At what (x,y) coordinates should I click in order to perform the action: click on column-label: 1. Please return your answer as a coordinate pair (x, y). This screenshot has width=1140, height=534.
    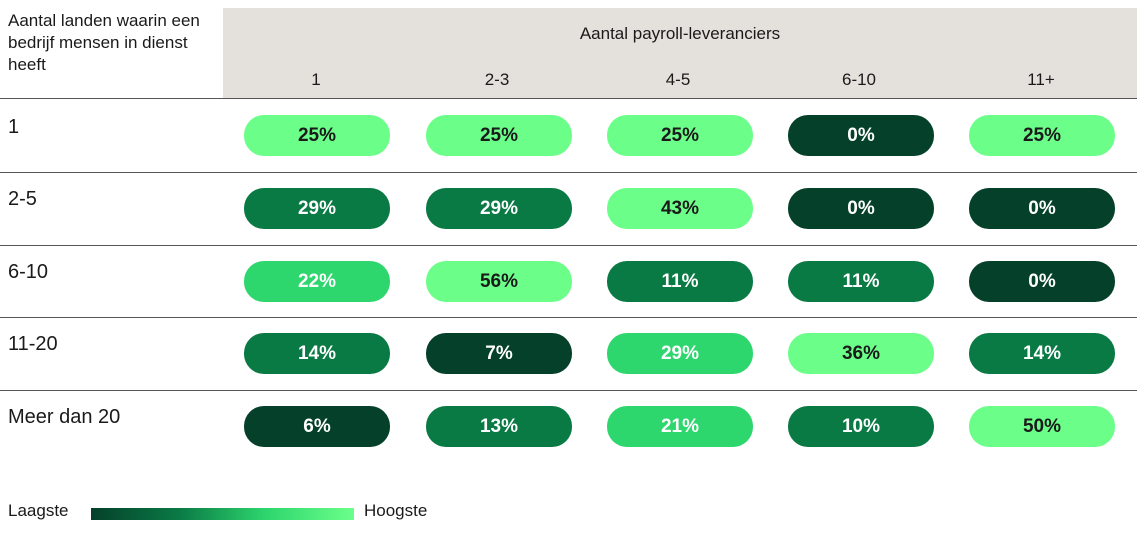
    Looking at the image, I should click on (316, 79).